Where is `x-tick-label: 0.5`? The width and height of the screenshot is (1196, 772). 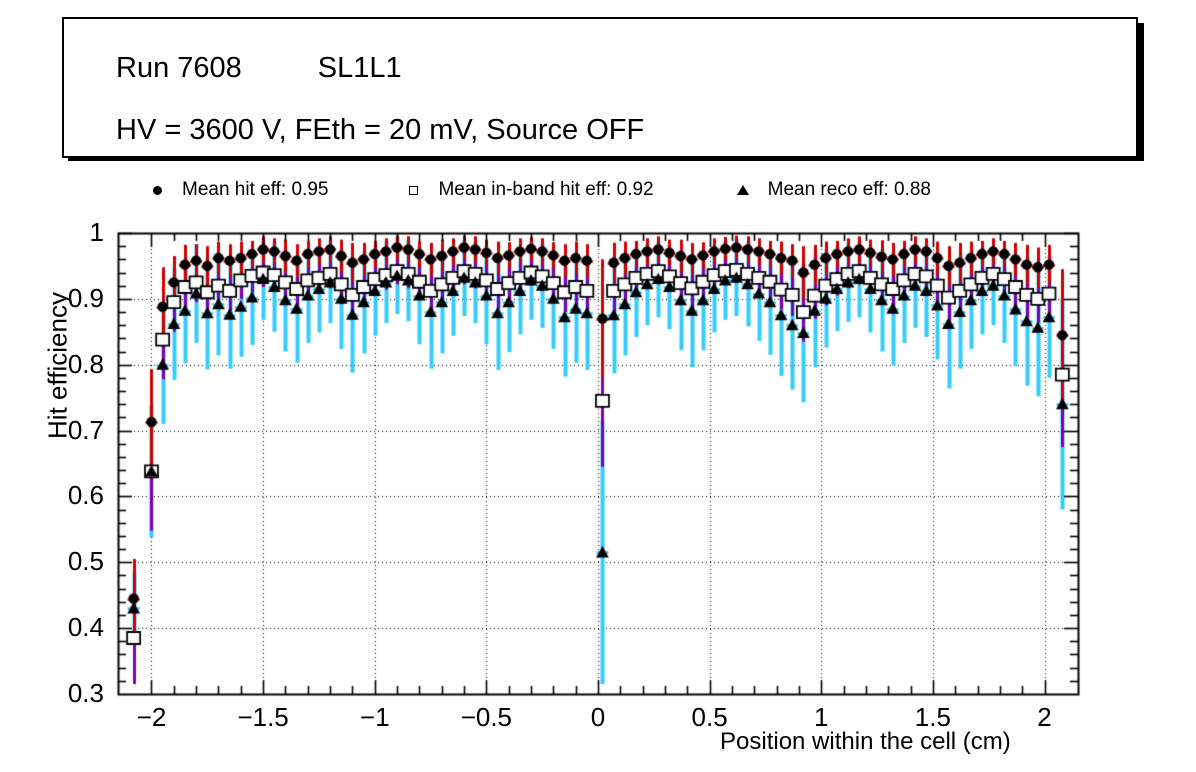 x-tick-label: 0.5 is located at coordinates (709, 717).